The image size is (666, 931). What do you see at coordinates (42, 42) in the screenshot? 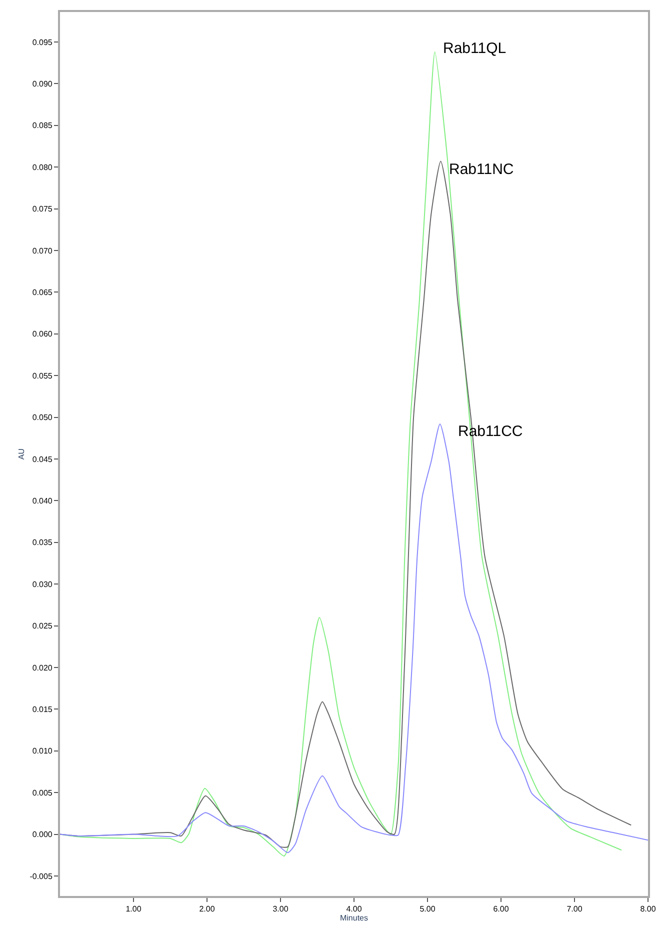
I see `y-tick-label: 0.095` at bounding box center [42, 42].